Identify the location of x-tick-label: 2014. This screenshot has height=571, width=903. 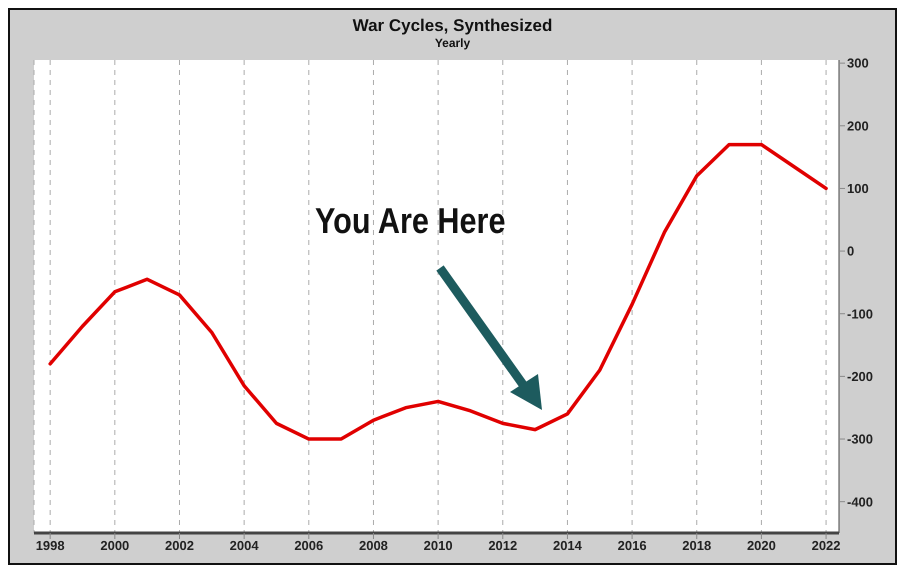
(567, 546).